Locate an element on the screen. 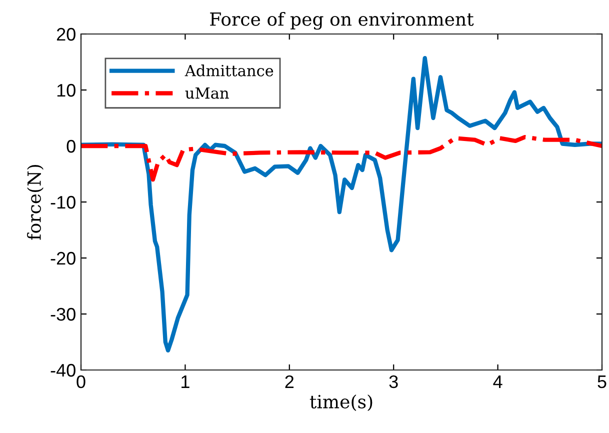  x-tick-label: 3 is located at coordinates (393, 381).